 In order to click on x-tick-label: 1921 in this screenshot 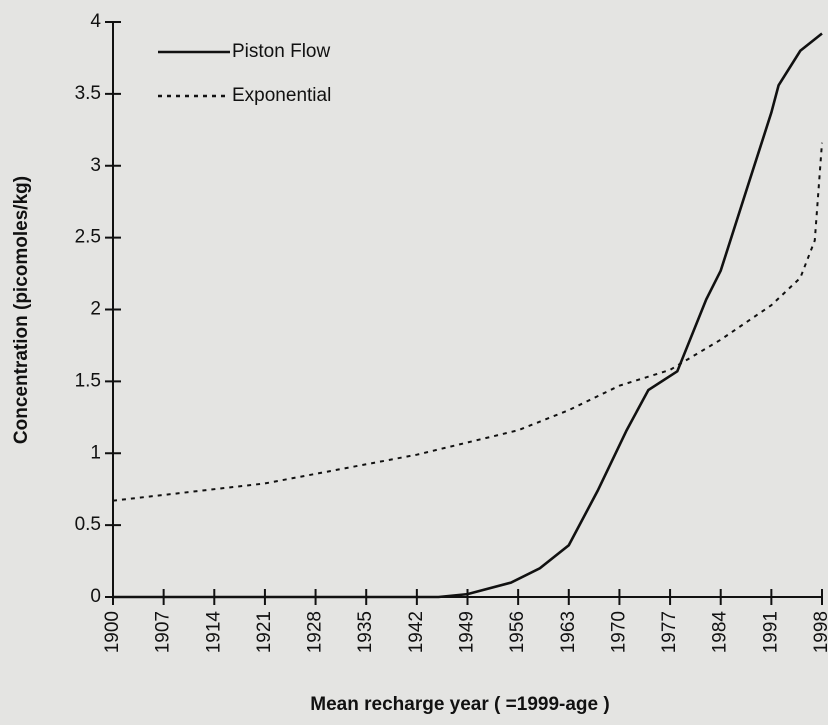, I will do `click(264, 632)`.